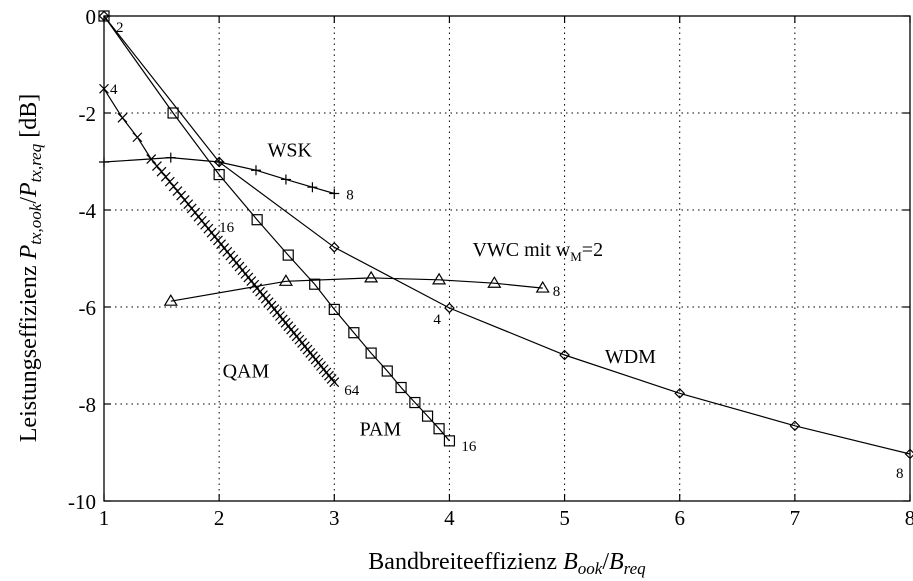 The height and width of the screenshot is (581, 913). I want to click on y-tick-label: -8, so click(88, 405).